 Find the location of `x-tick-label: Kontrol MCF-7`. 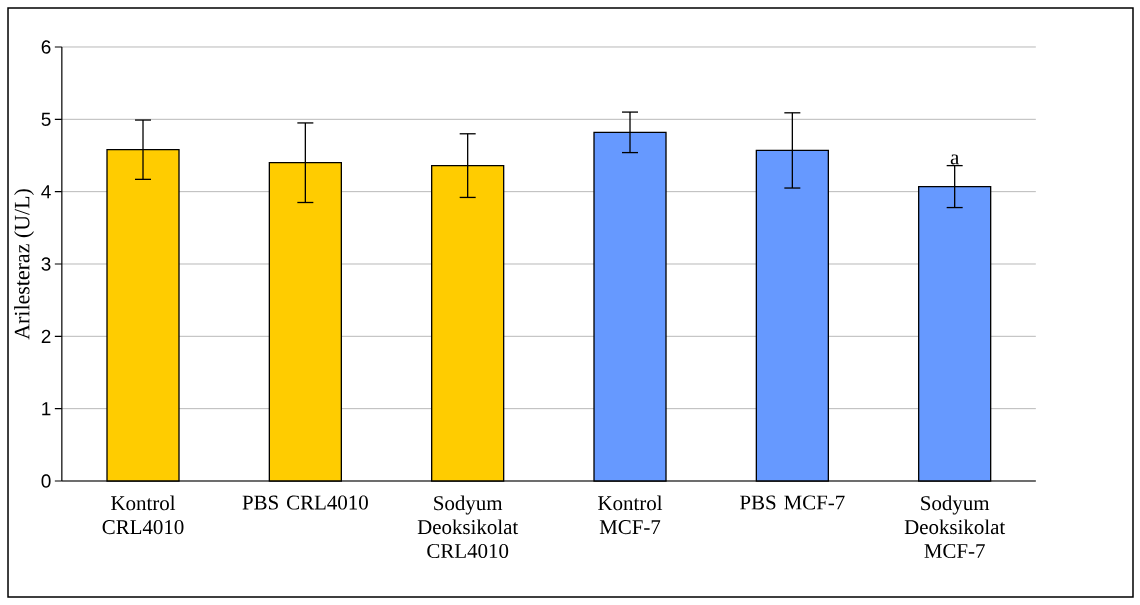

x-tick-label: Kontrol MCF-7 is located at coordinates (630, 515).